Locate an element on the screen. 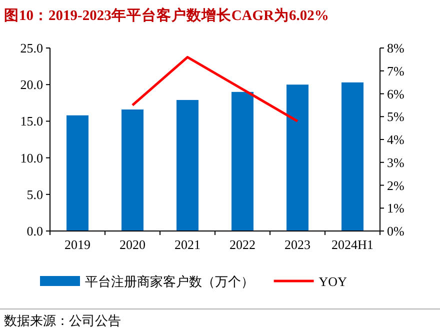  y-tick-label: 5.0 is located at coordinates (34, 194).